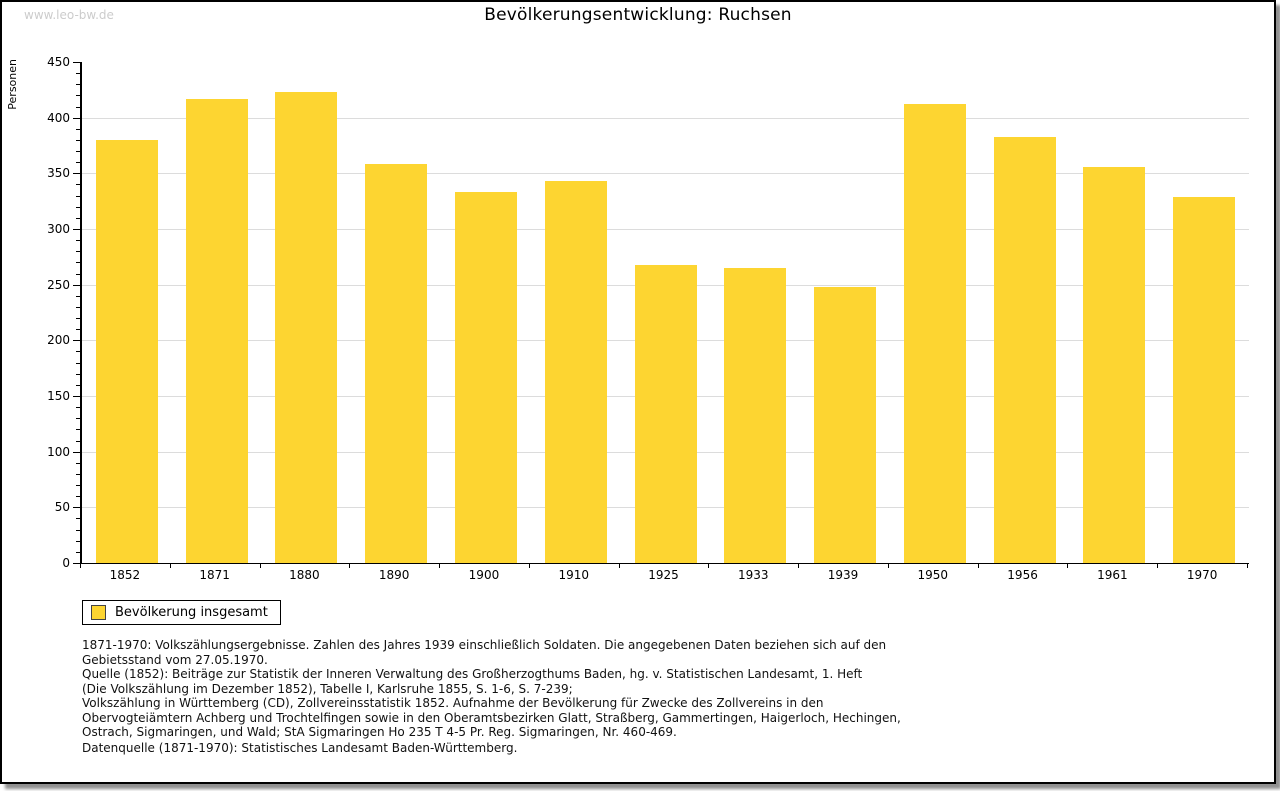 Image resolution: width=1280 pixels, height=791 pixels. I want to click on x-tick-label-1970: 1970, so click(1202, 575).